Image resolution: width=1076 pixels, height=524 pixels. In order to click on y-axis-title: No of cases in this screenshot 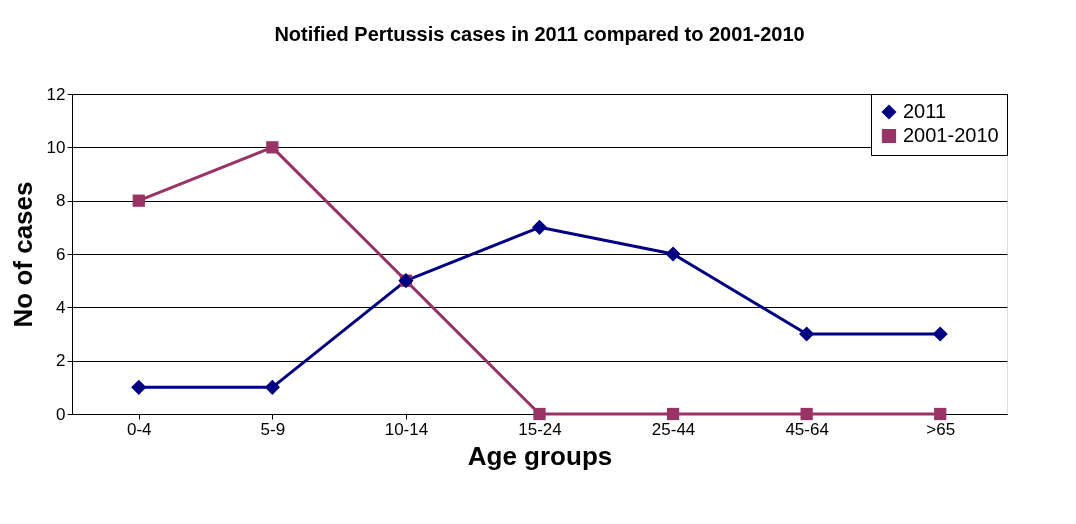, I will do `click(22, 254)`.